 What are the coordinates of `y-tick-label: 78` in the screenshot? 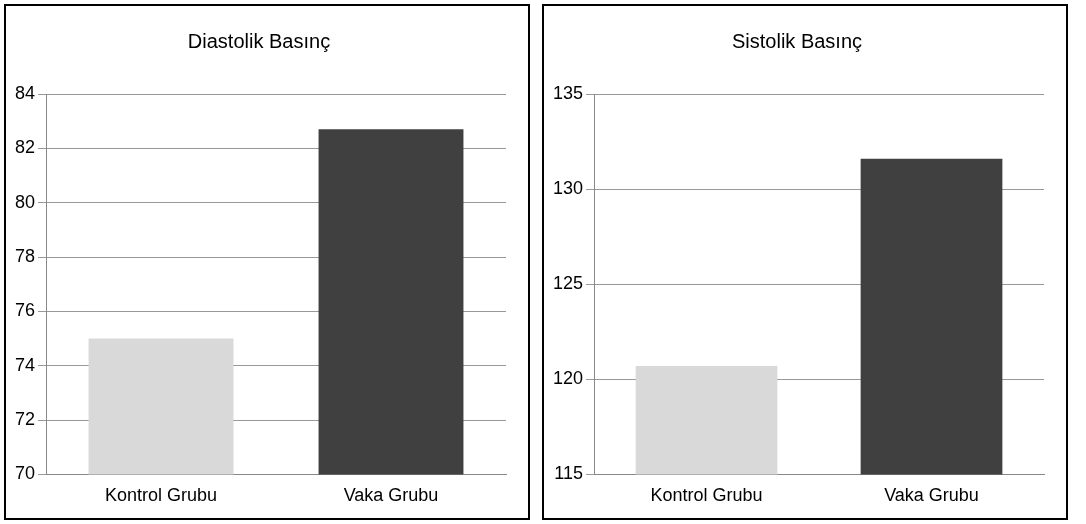 It's located at (25, 256).